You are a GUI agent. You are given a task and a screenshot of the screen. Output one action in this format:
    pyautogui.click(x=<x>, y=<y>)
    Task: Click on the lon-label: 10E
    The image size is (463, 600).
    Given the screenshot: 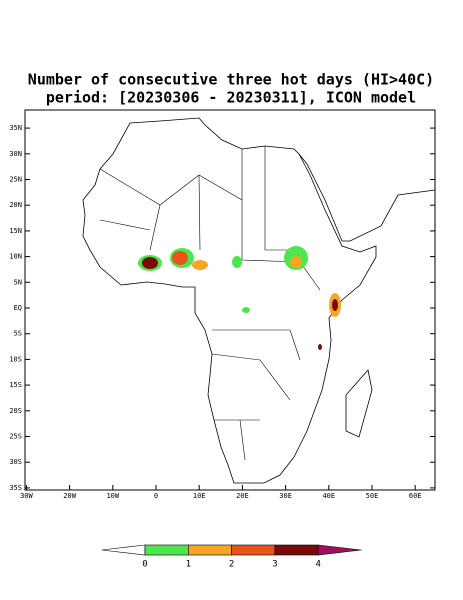 What is the action you would take?
    pyautogui.click(x=199, y=496)
    